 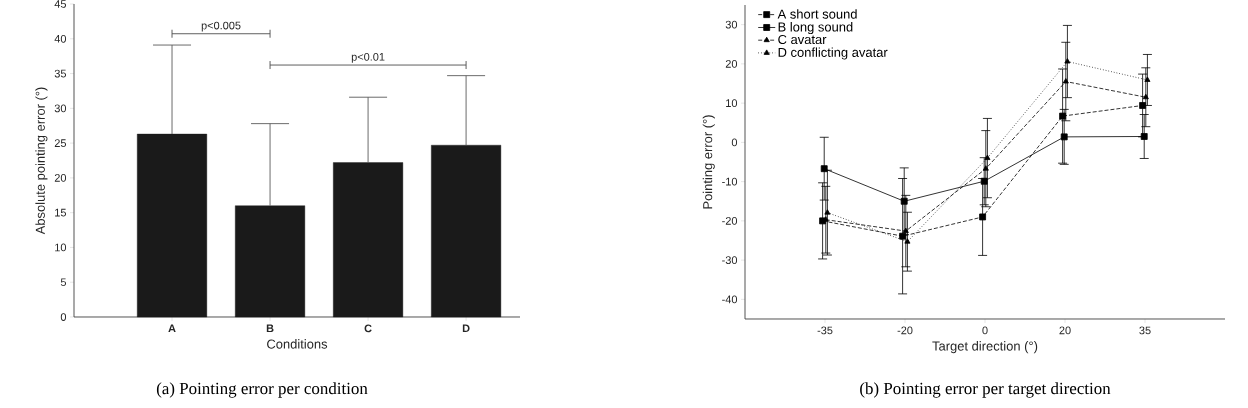 What do you see at coordinates (60, 38) in the screenshot?
I see `y-tick-label: 40` at bounding box center [60, 38].